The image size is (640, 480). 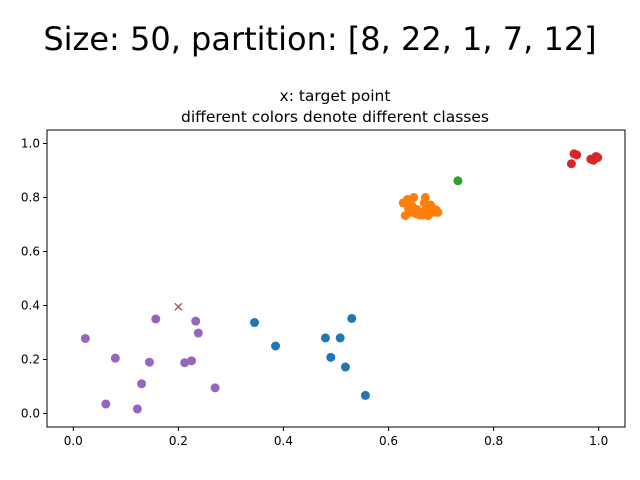 What do you see at coordinates (30, 252) in the screenshot?
I see `y-tick-label: 0.6` at bounding box center [30, 252].